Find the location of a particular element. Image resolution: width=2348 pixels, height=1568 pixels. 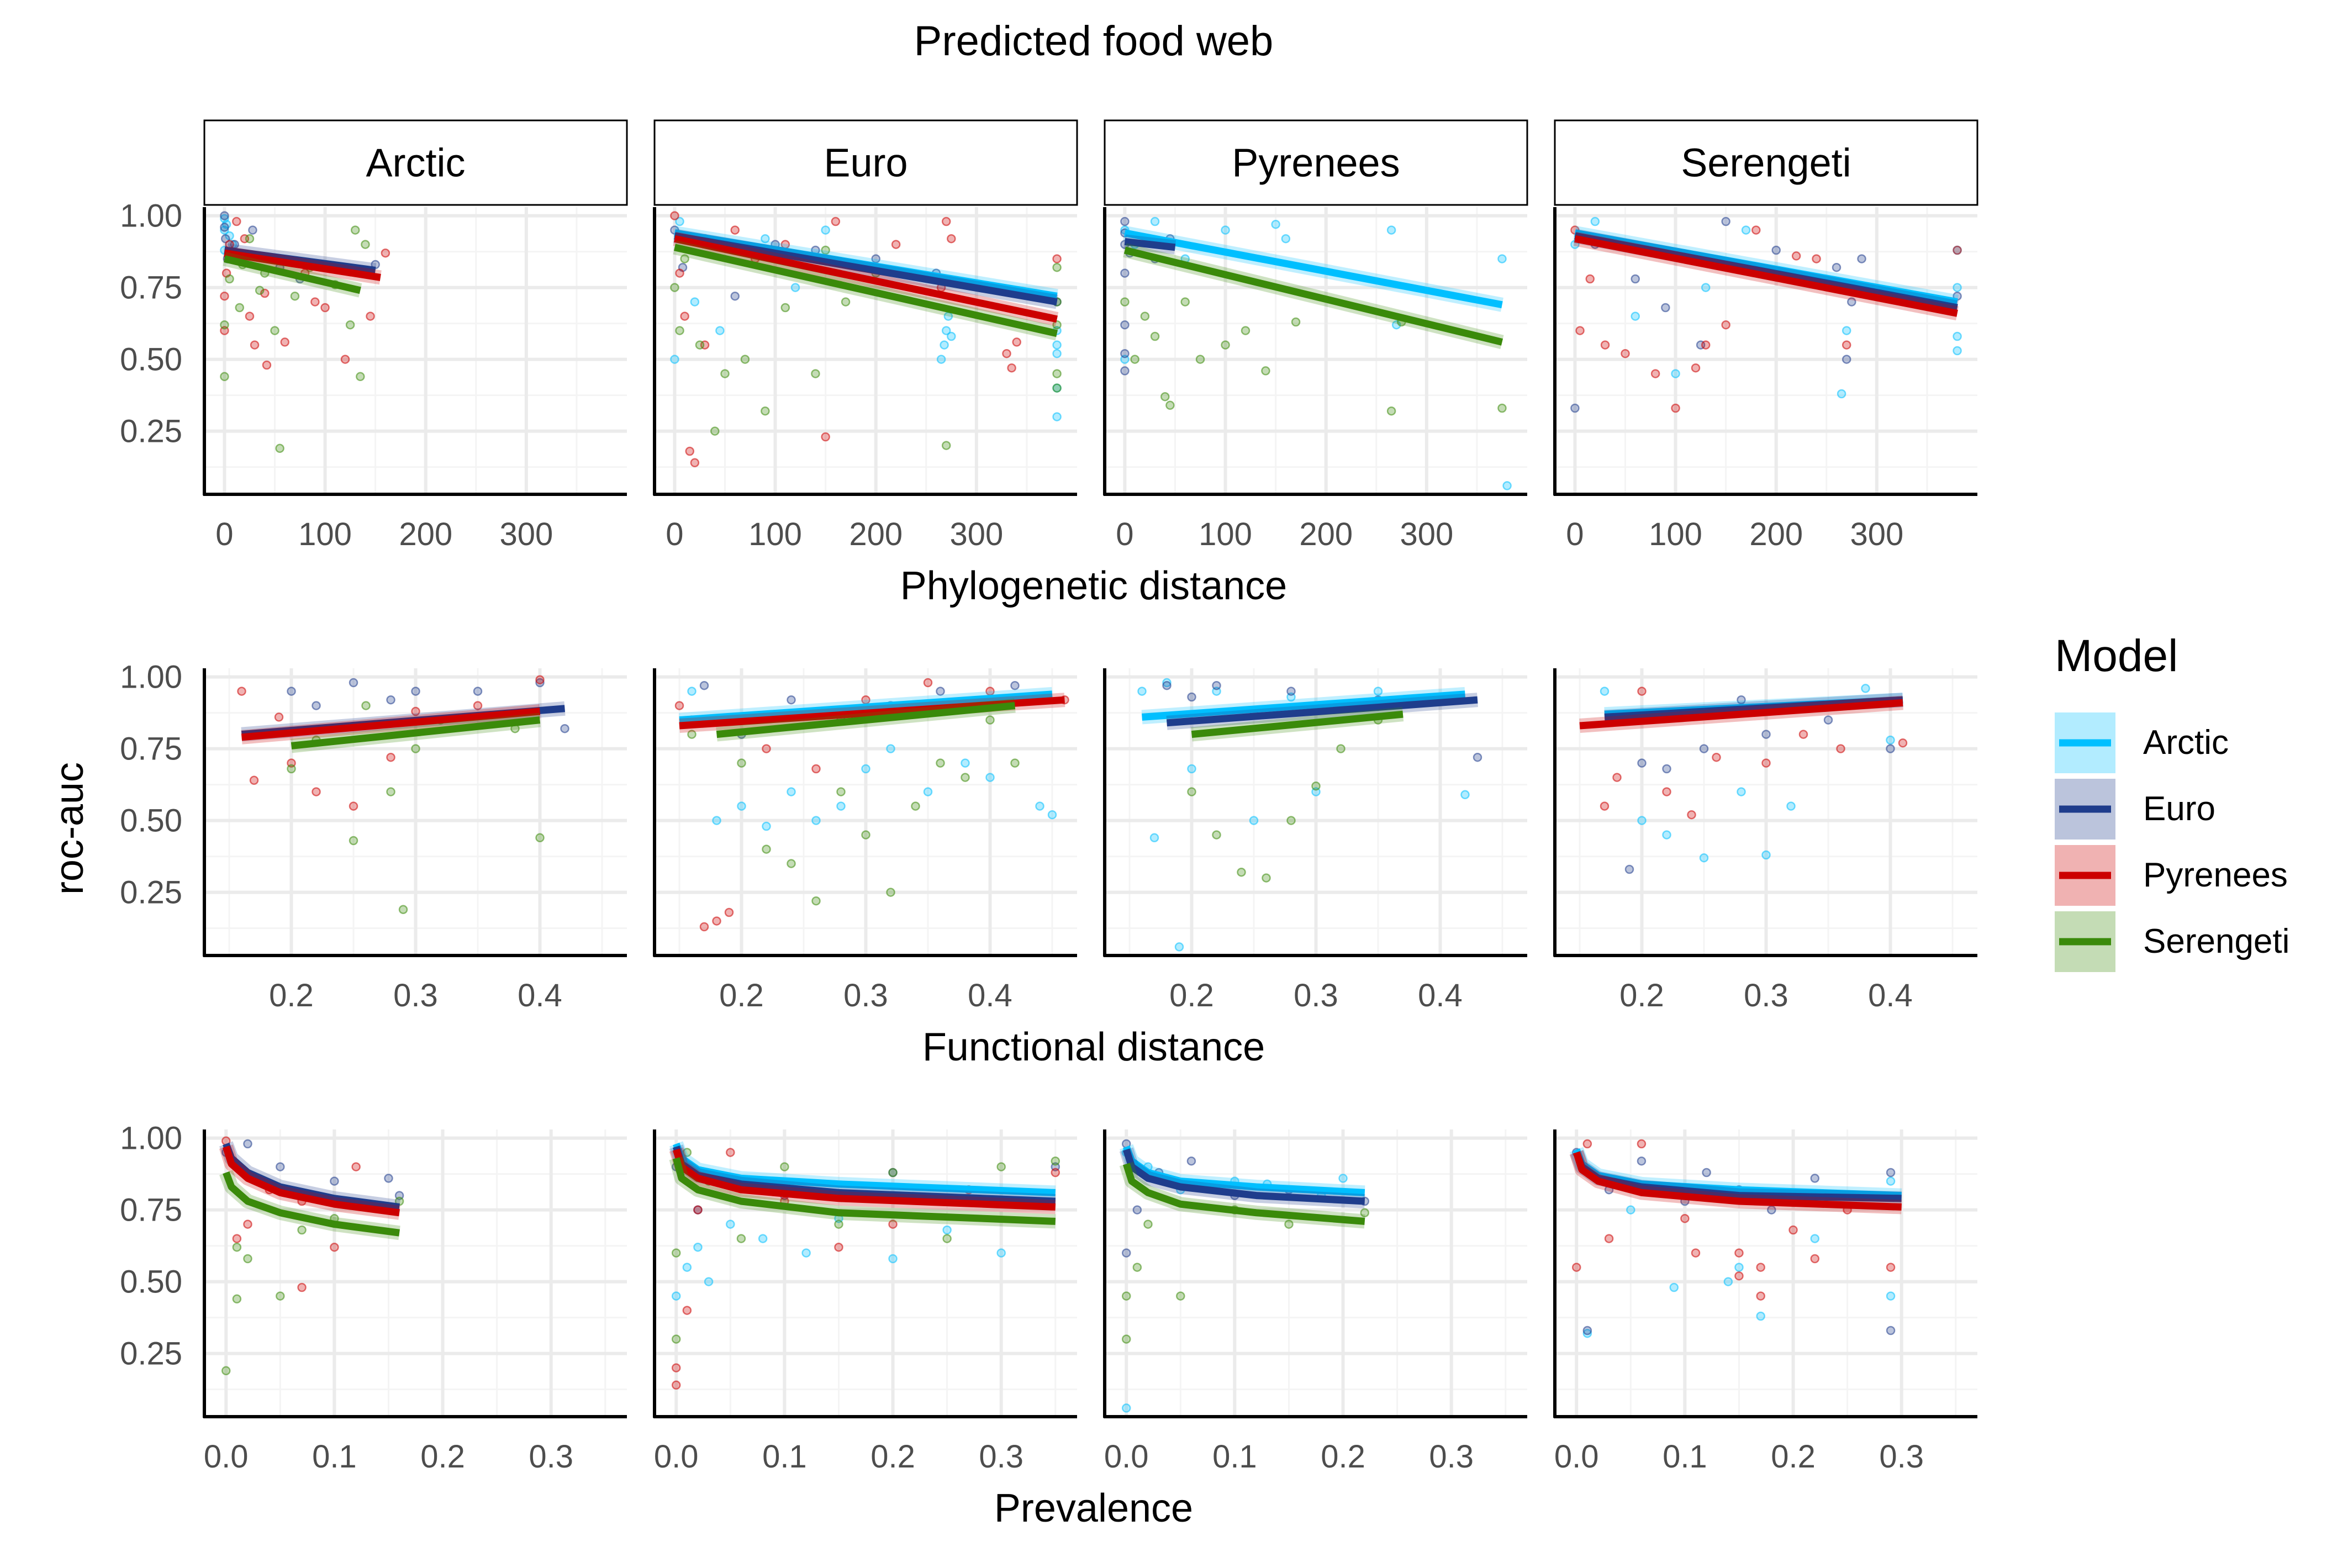

x-tick-label: 0.2 is located at coordinates (442, 1457).